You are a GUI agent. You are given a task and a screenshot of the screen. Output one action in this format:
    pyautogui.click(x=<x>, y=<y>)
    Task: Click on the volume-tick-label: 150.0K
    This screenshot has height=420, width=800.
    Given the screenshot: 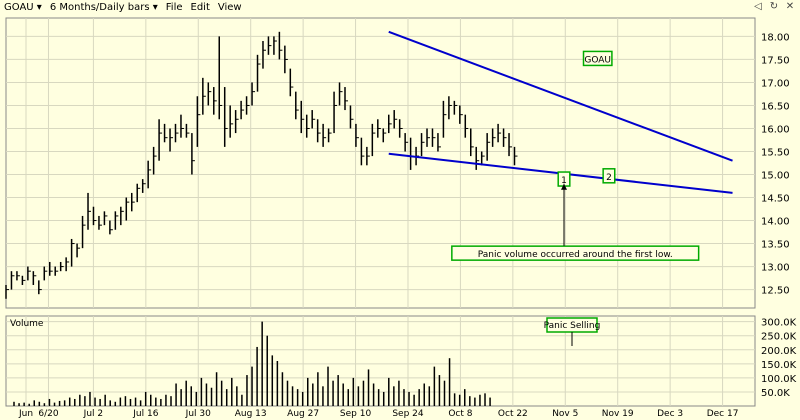 What is the action you would take?
    pyautogui.click(x=779, y=365)
    